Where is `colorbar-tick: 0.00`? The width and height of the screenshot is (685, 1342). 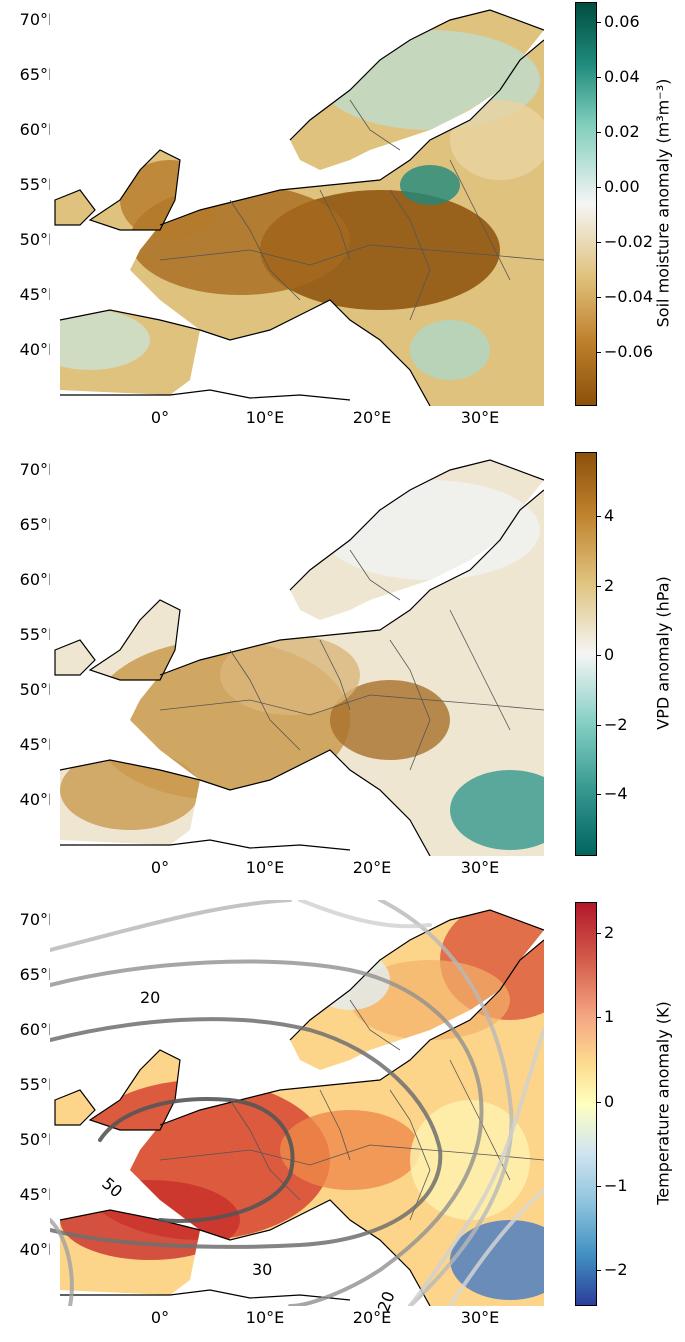 colorbar-tick: 0.00 is located at coordinates (618, 186).